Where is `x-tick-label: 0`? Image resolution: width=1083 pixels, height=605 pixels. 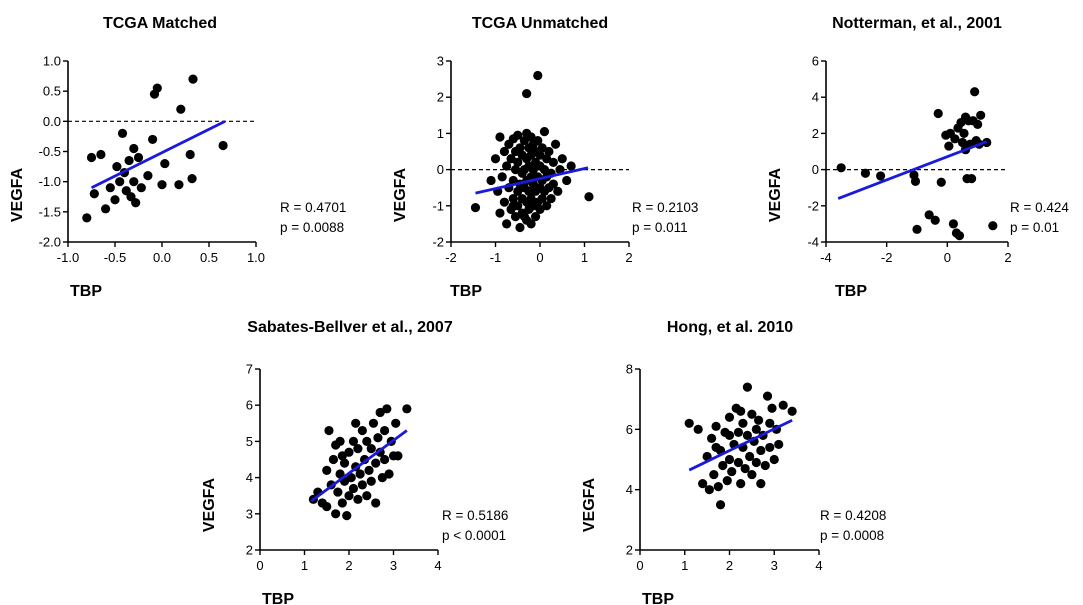
x-tick-label: 0 is located at coordinates (639, 565).